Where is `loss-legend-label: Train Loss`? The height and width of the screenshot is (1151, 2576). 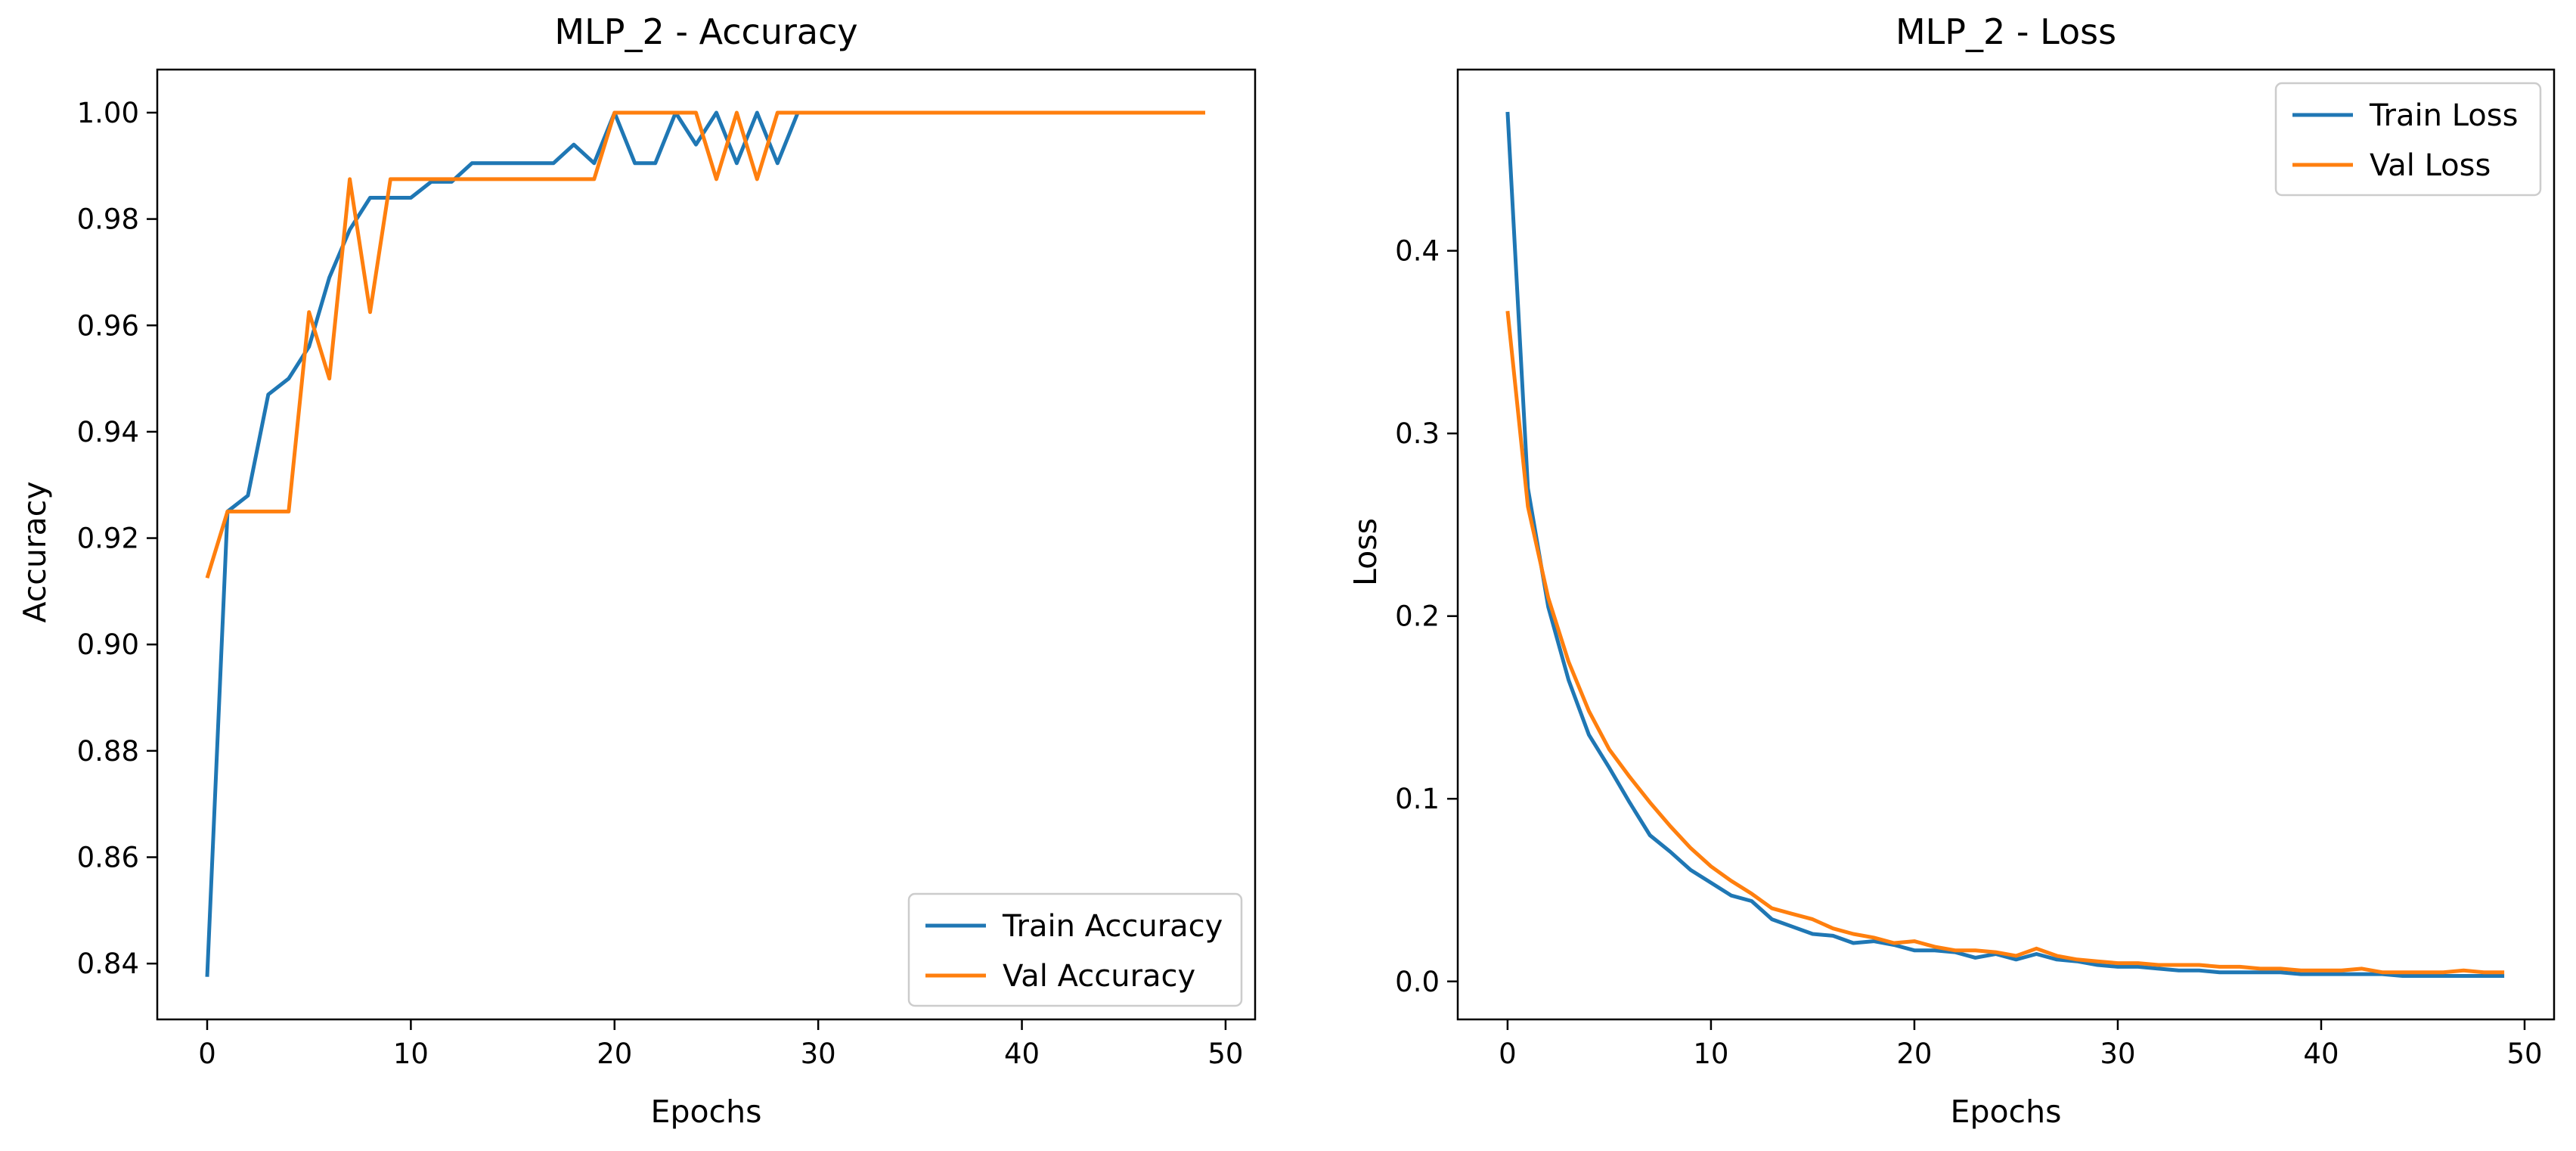
loss-legend-label: Train Loss is located at coordinates (2443, 115).